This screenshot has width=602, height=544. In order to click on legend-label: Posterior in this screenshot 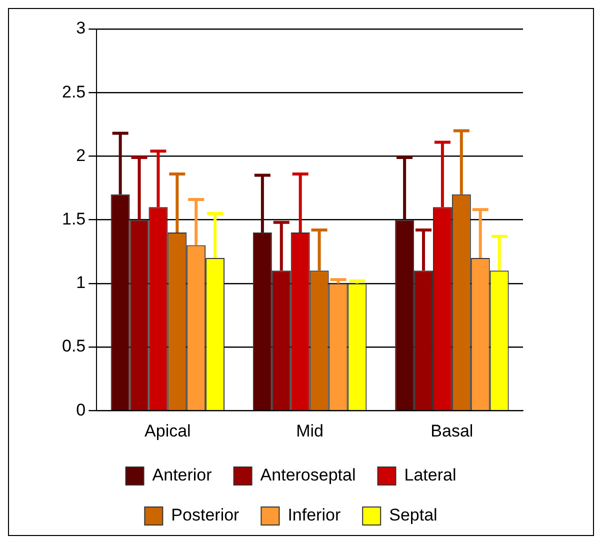, I will do `click(205, 515)`.